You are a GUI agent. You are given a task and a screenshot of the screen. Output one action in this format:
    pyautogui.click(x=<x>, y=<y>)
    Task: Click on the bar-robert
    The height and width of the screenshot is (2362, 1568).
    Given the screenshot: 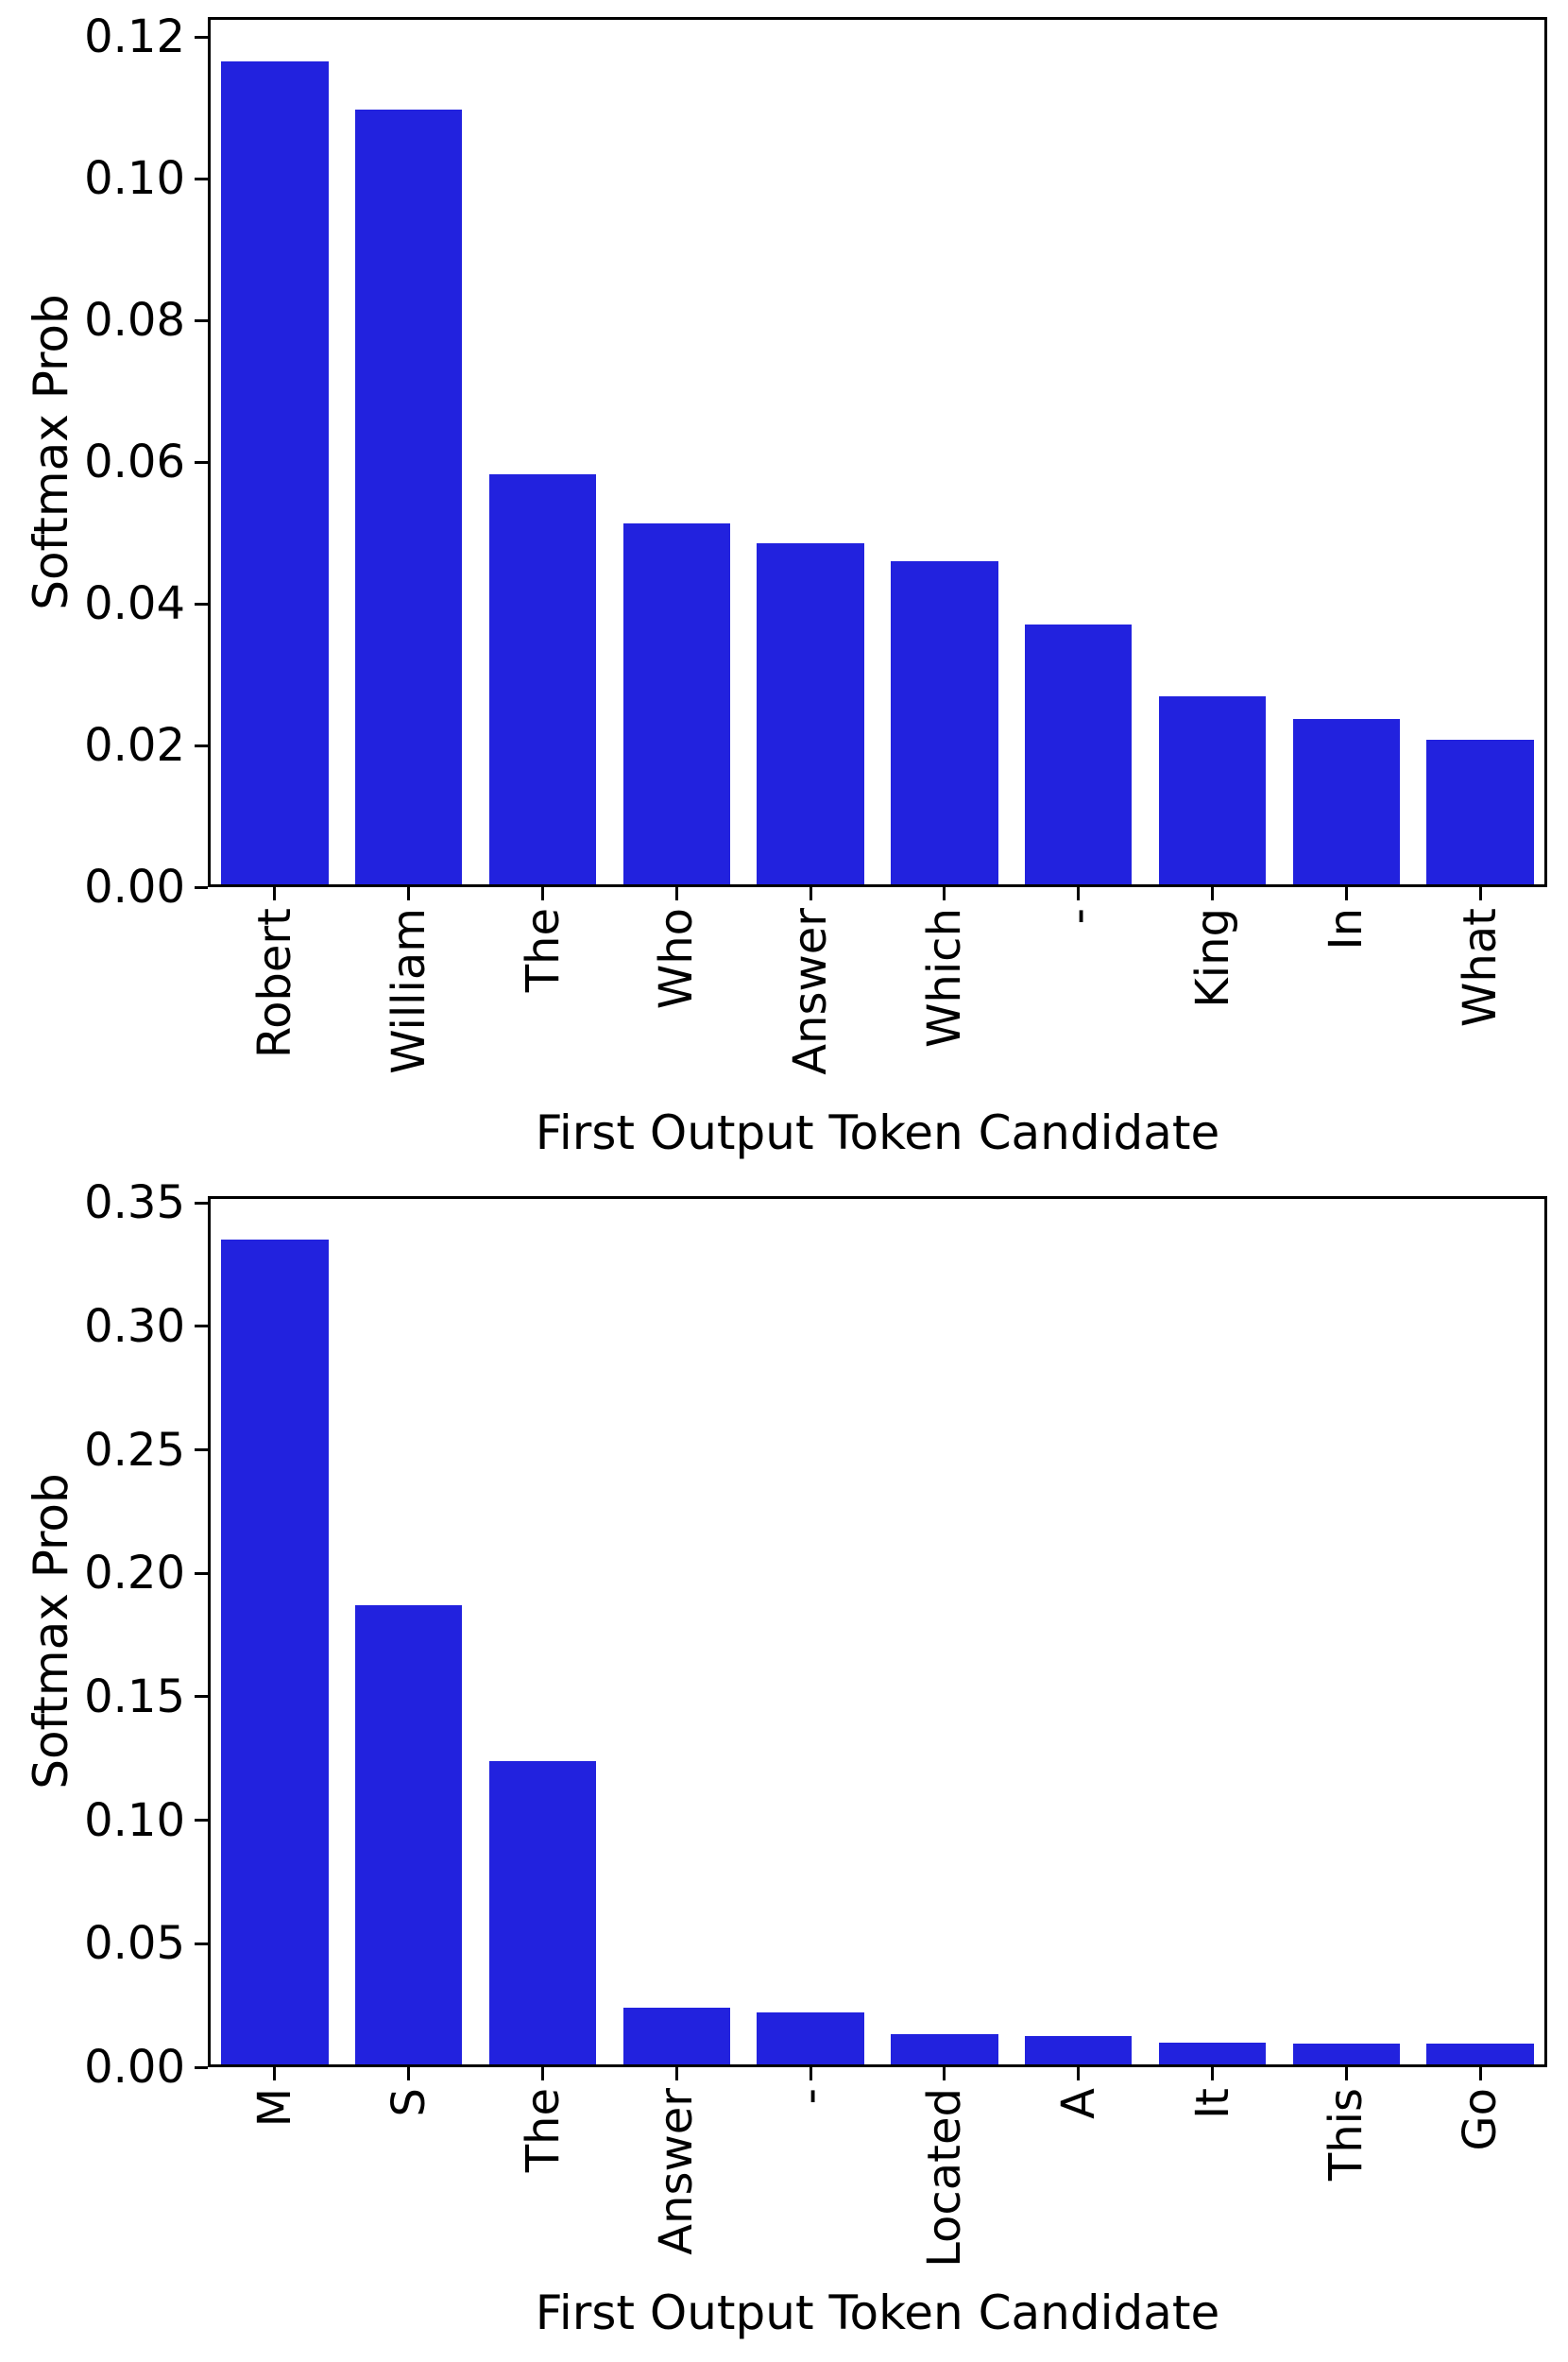 What is the action you would take?
    pyautogui.click(x=275, y=474)
    